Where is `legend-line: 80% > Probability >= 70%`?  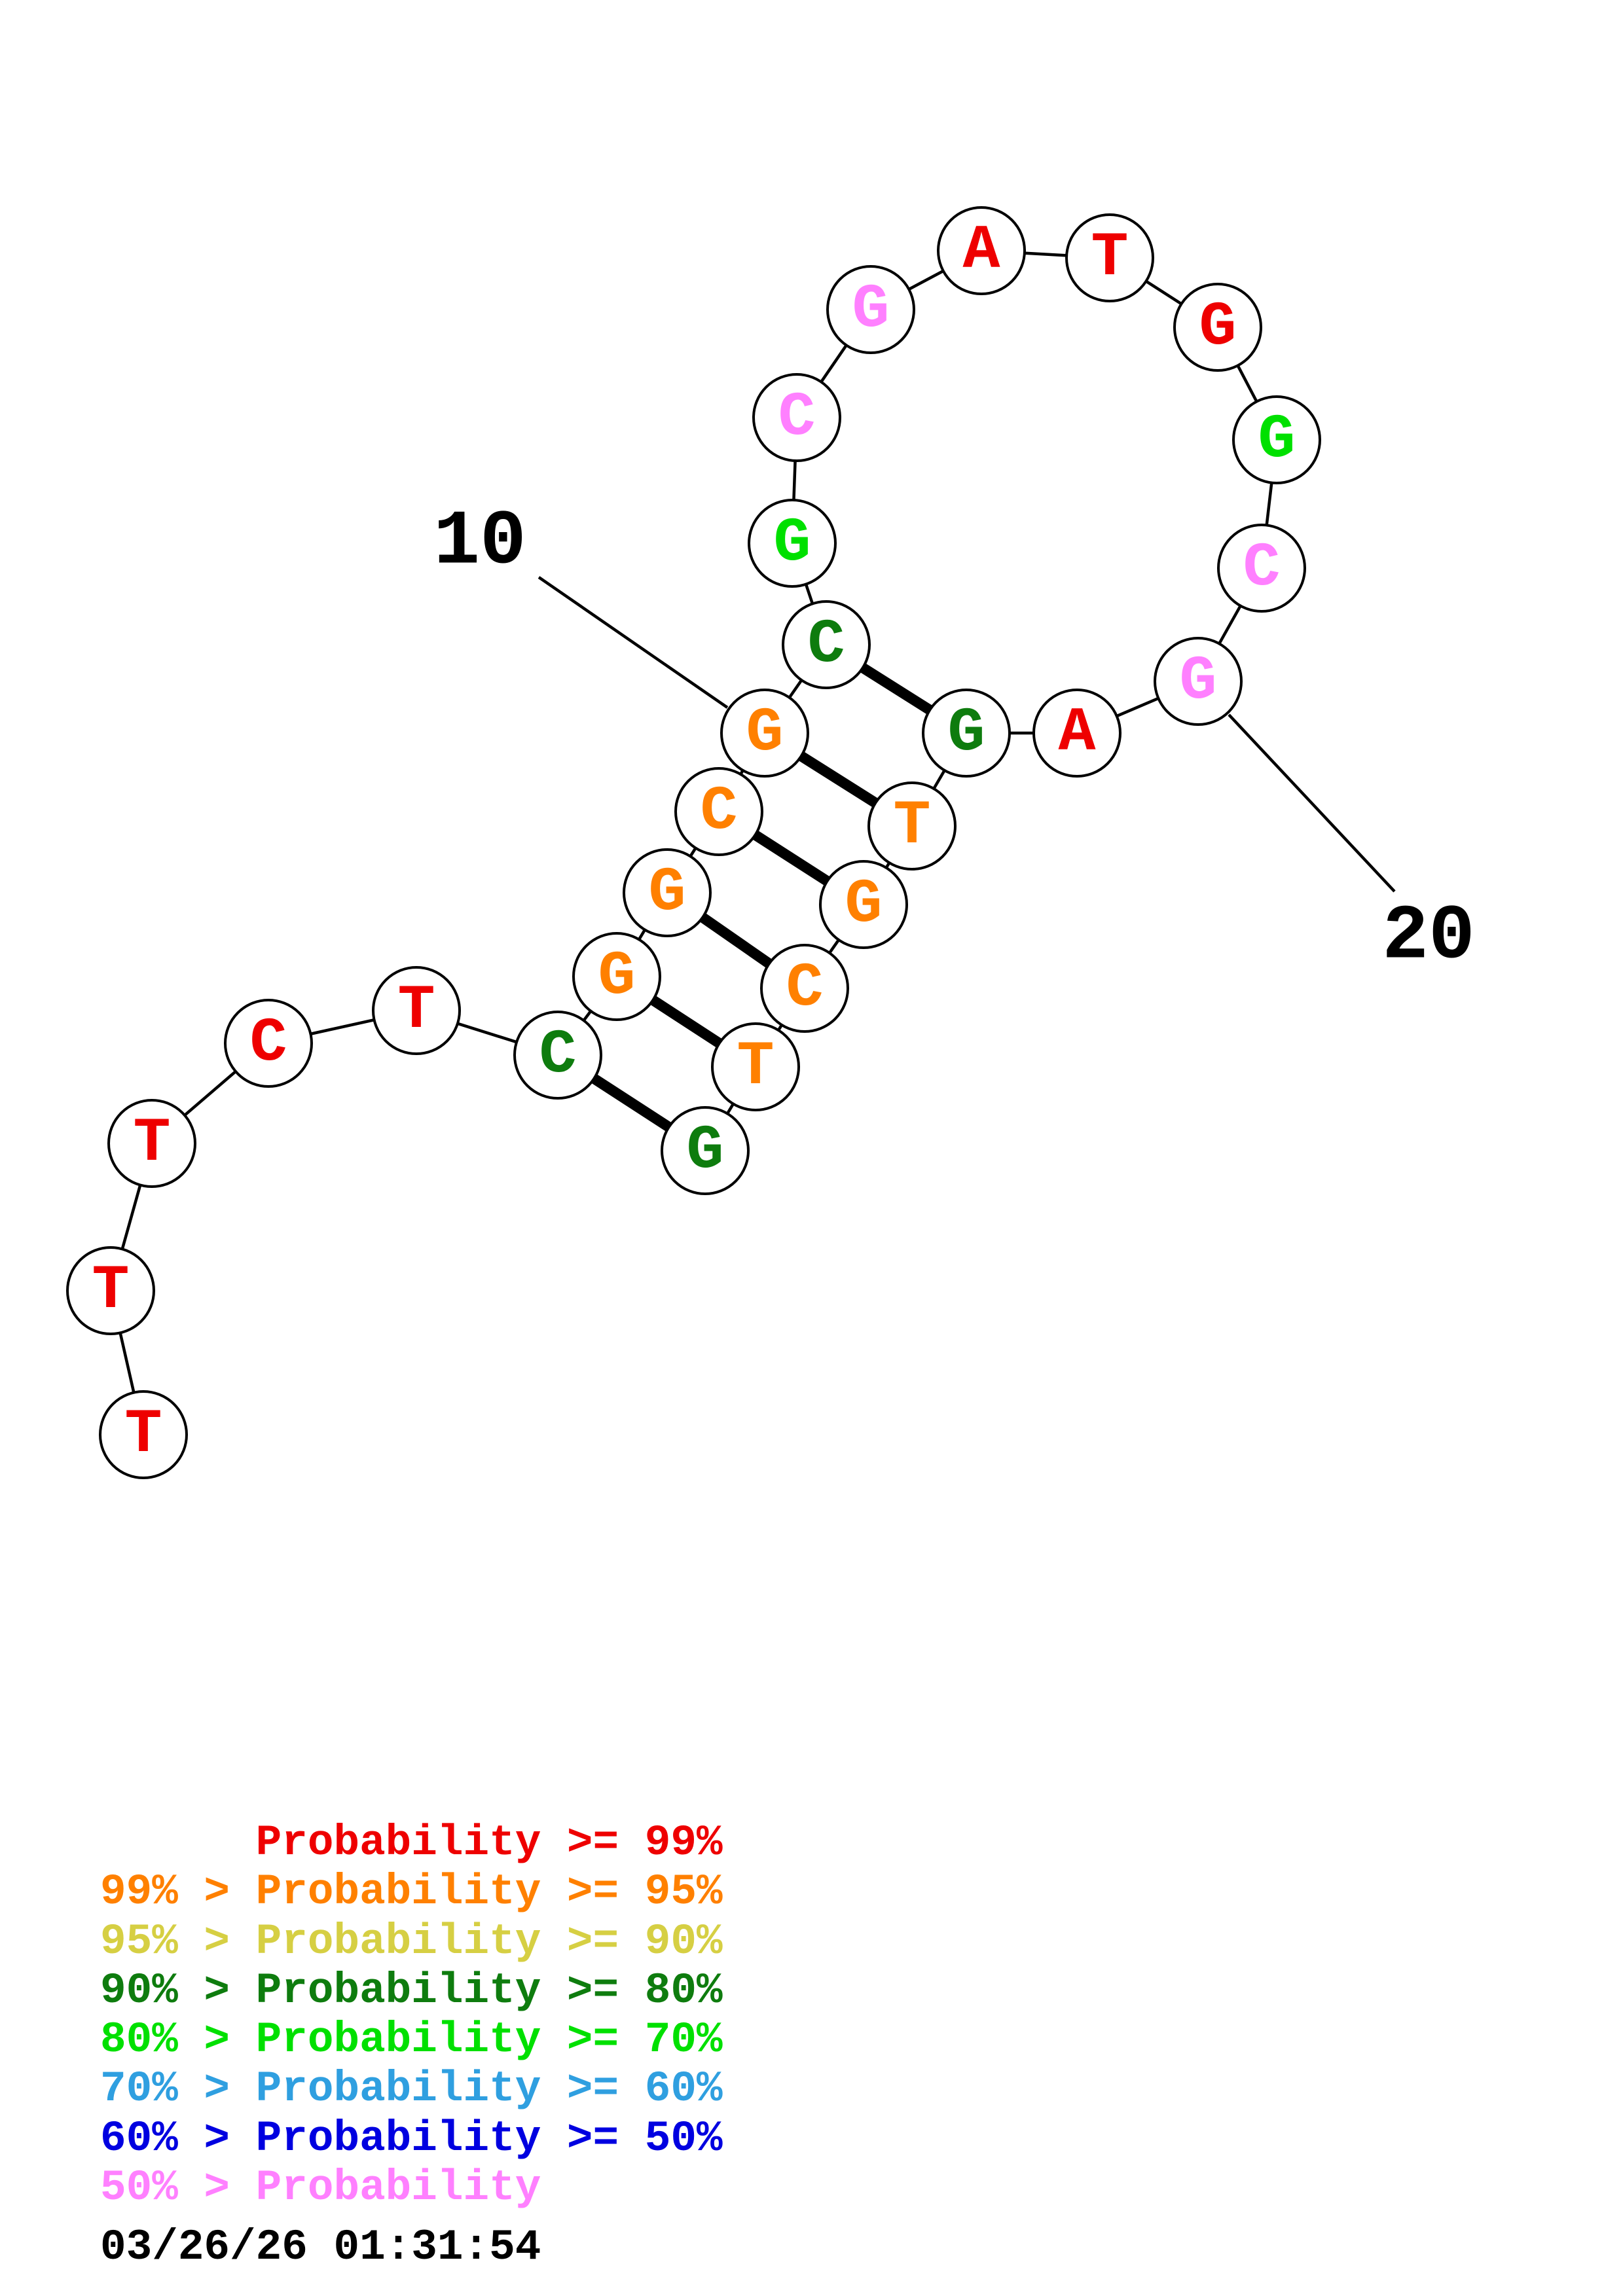 legend-line: 80% > Probability >= 70% is located at coordinates (411, 2040).